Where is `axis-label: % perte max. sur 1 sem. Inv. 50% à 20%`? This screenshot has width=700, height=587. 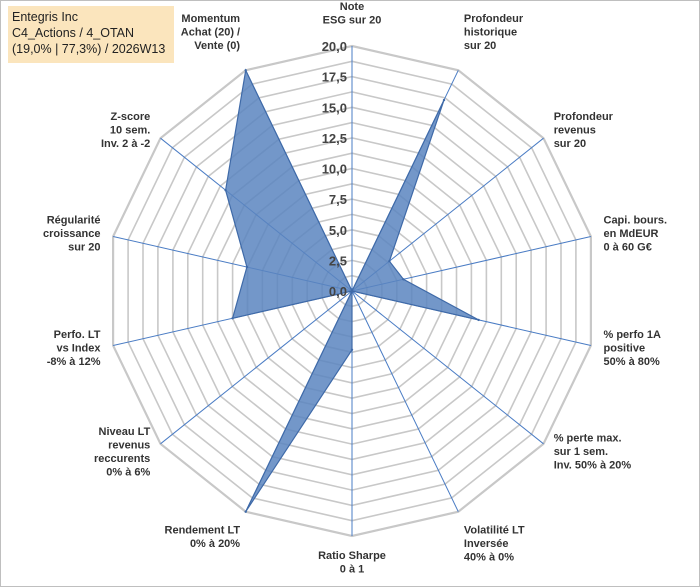
axis-label: % perte max. sur 1 sem. Inv. 50% à 20% is located at coordinates (593, 452).